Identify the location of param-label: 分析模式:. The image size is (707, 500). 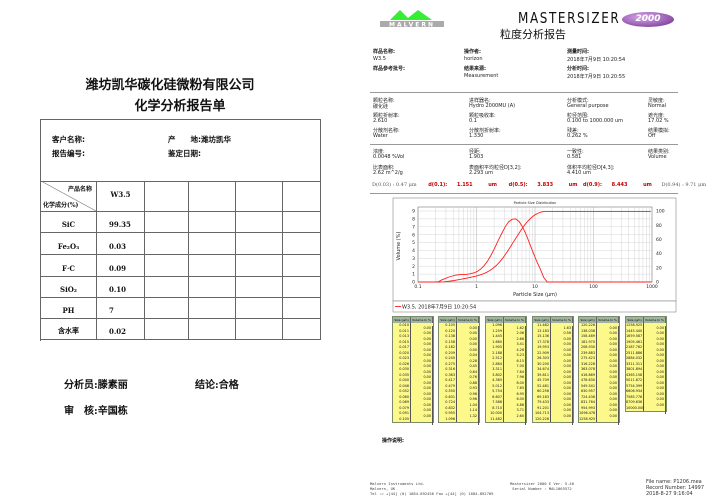
(578, 101).